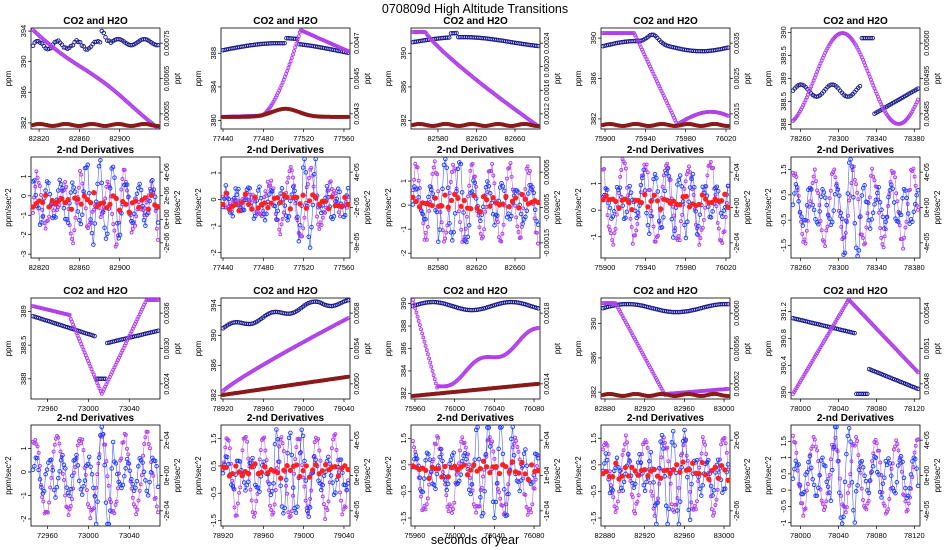 This screenshot has height=550, width=950. What do you see at coordinates (23, 234) in the screenshot?
I see `y-tick-label: -2` at bounding box center [23, 234].